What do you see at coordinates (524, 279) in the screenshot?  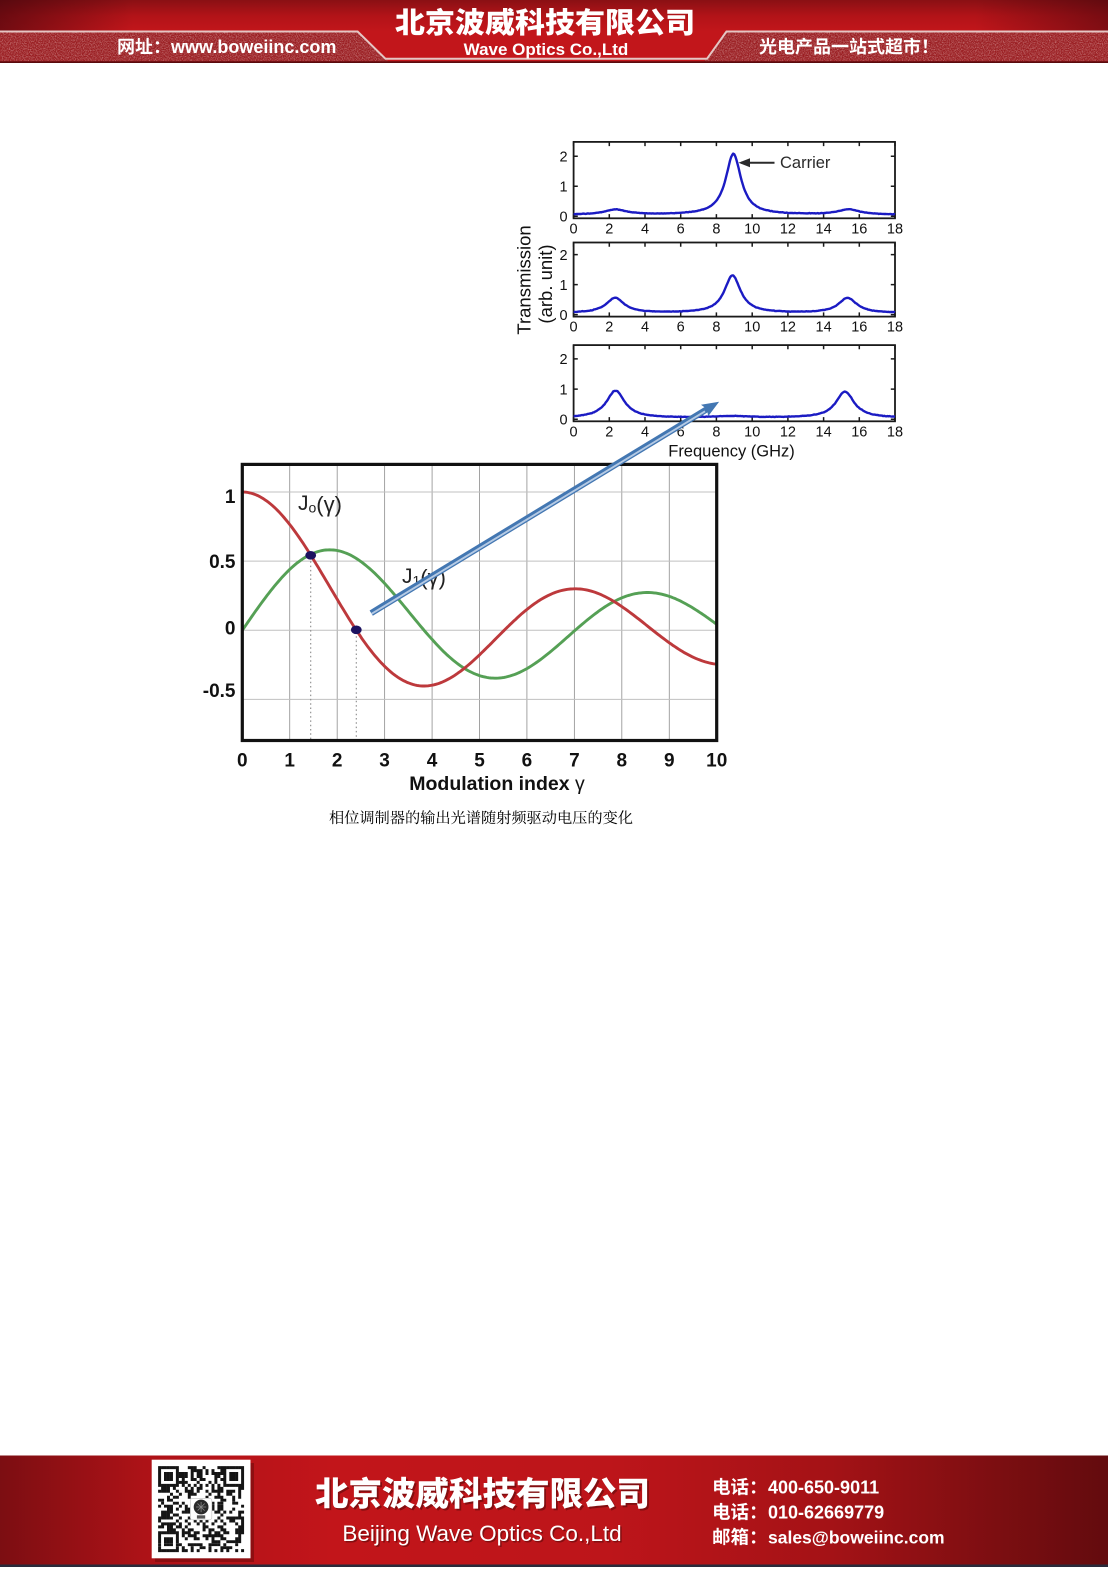 I see `svg-text: Transmission` at bounding box center [524, 279].